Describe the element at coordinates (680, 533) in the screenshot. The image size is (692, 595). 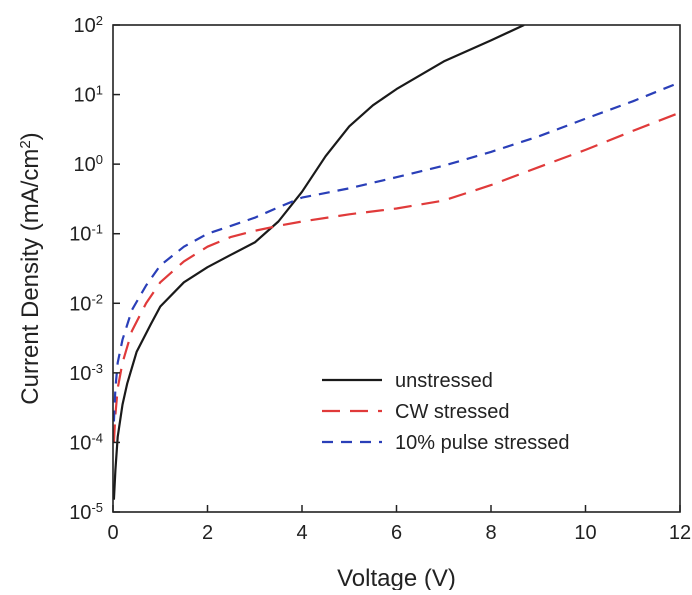
I see `x-tick-label: 12` at that location.